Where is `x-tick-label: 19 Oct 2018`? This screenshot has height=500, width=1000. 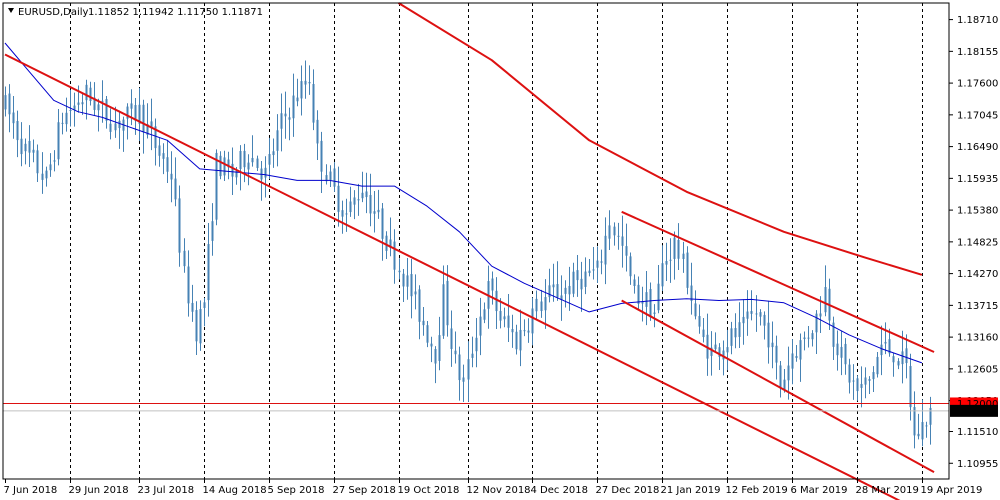 x-tick-label: 19 Oct 2018 is located at coordinates (429, 490).